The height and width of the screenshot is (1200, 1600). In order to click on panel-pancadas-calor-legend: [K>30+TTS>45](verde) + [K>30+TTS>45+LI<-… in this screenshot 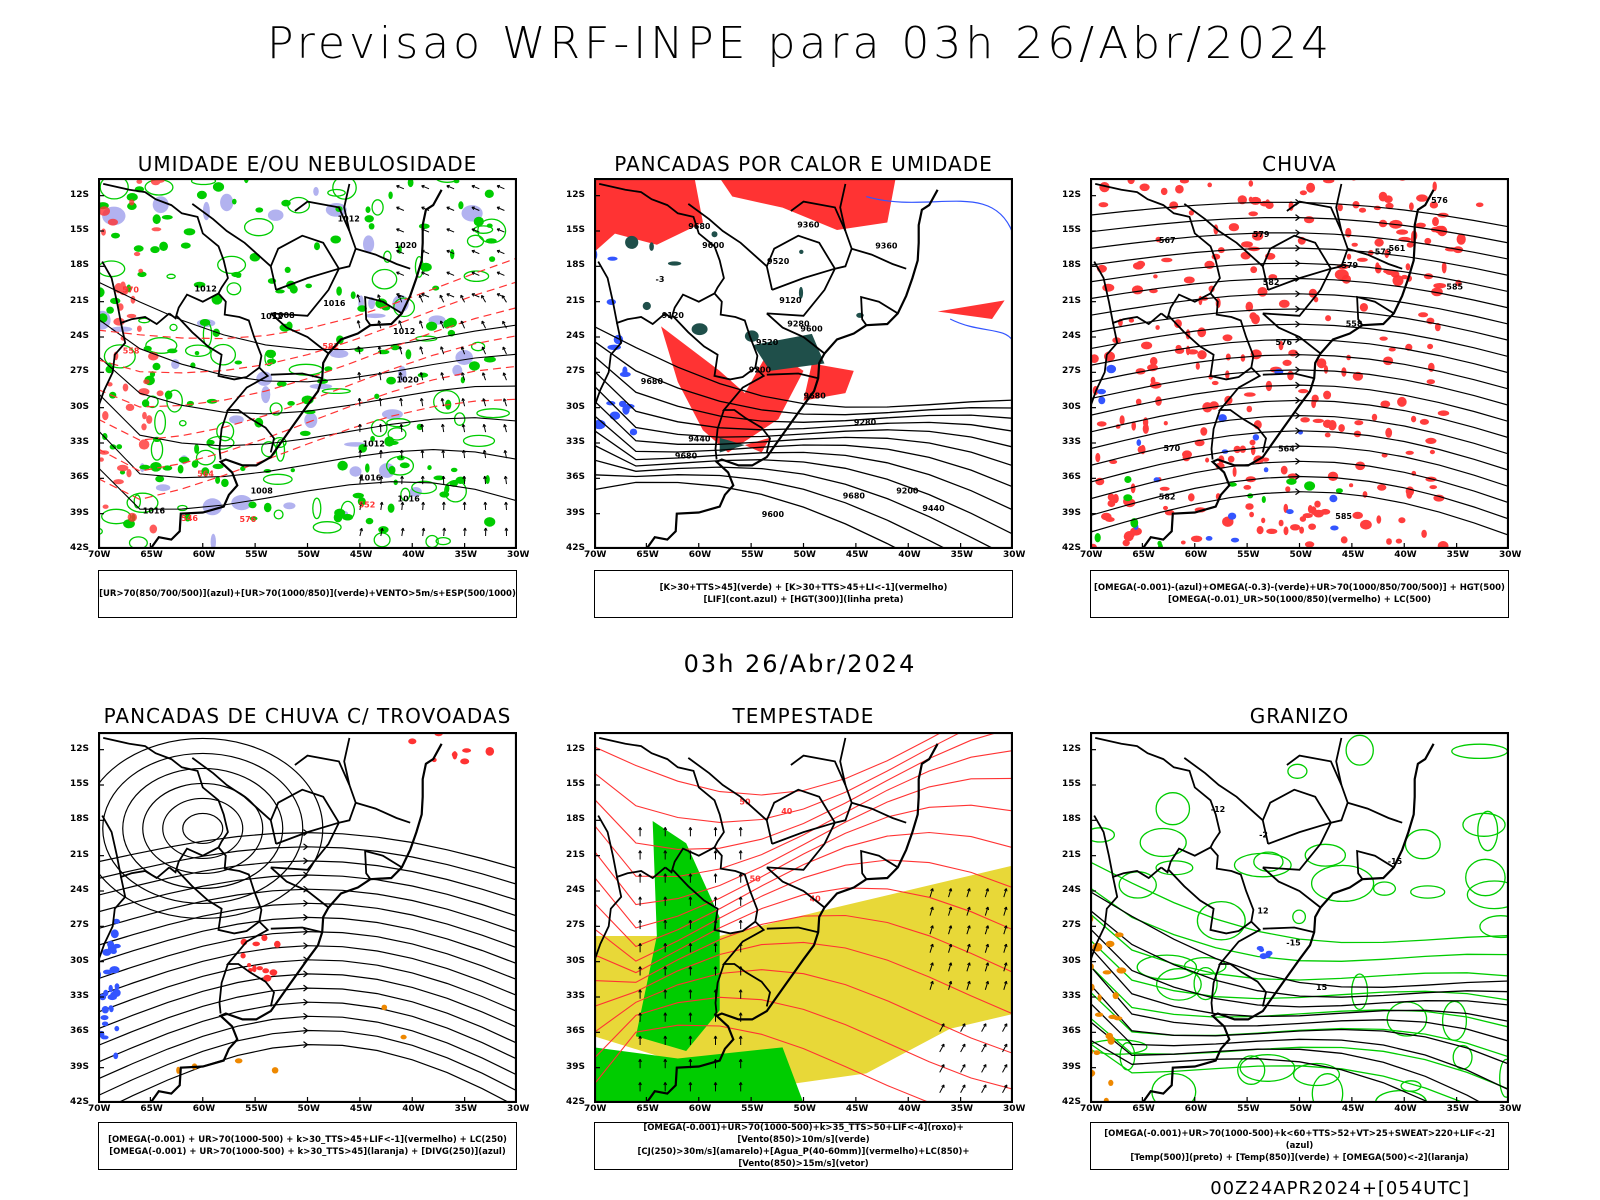, I will do `click(803, 594)`.